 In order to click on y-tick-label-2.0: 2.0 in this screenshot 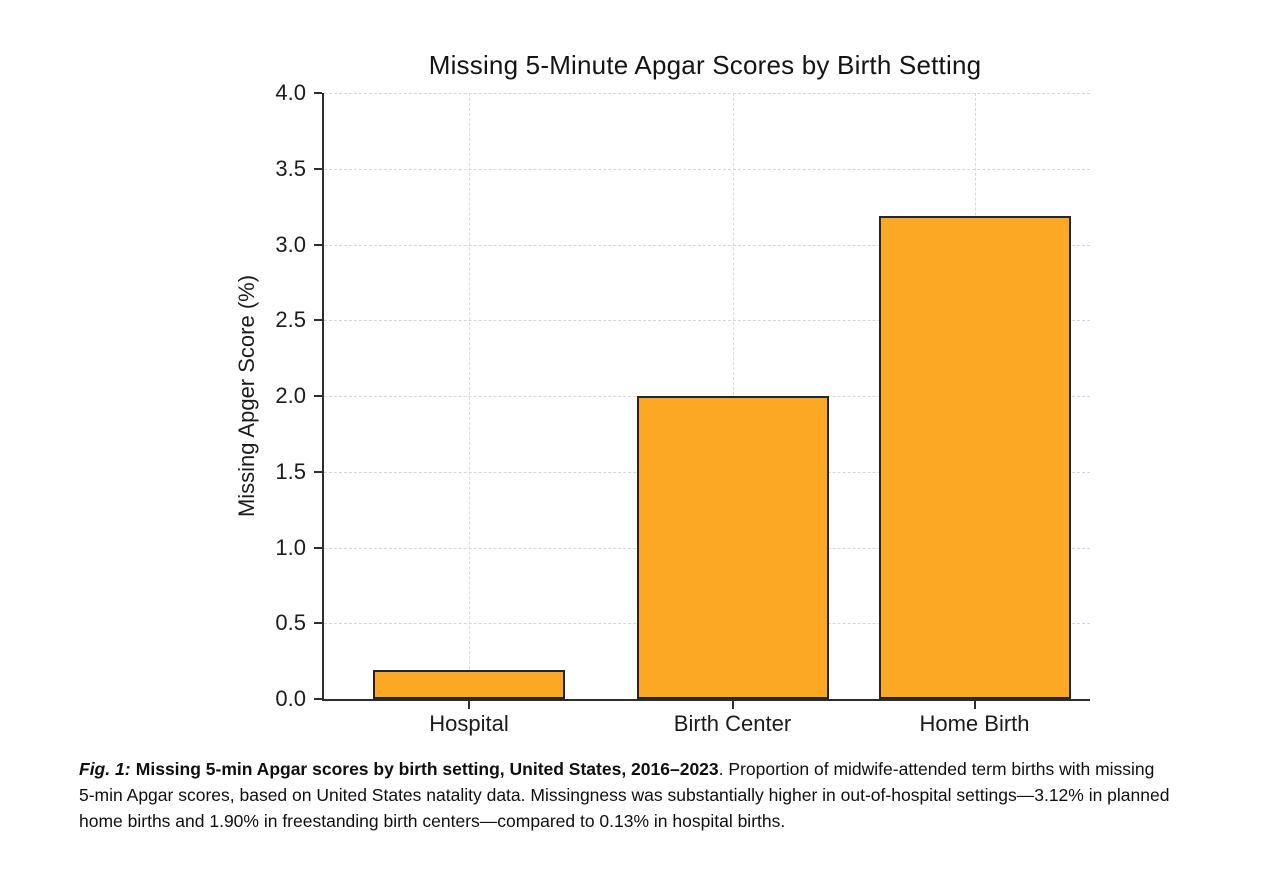, I will do `click(290, 395)`.